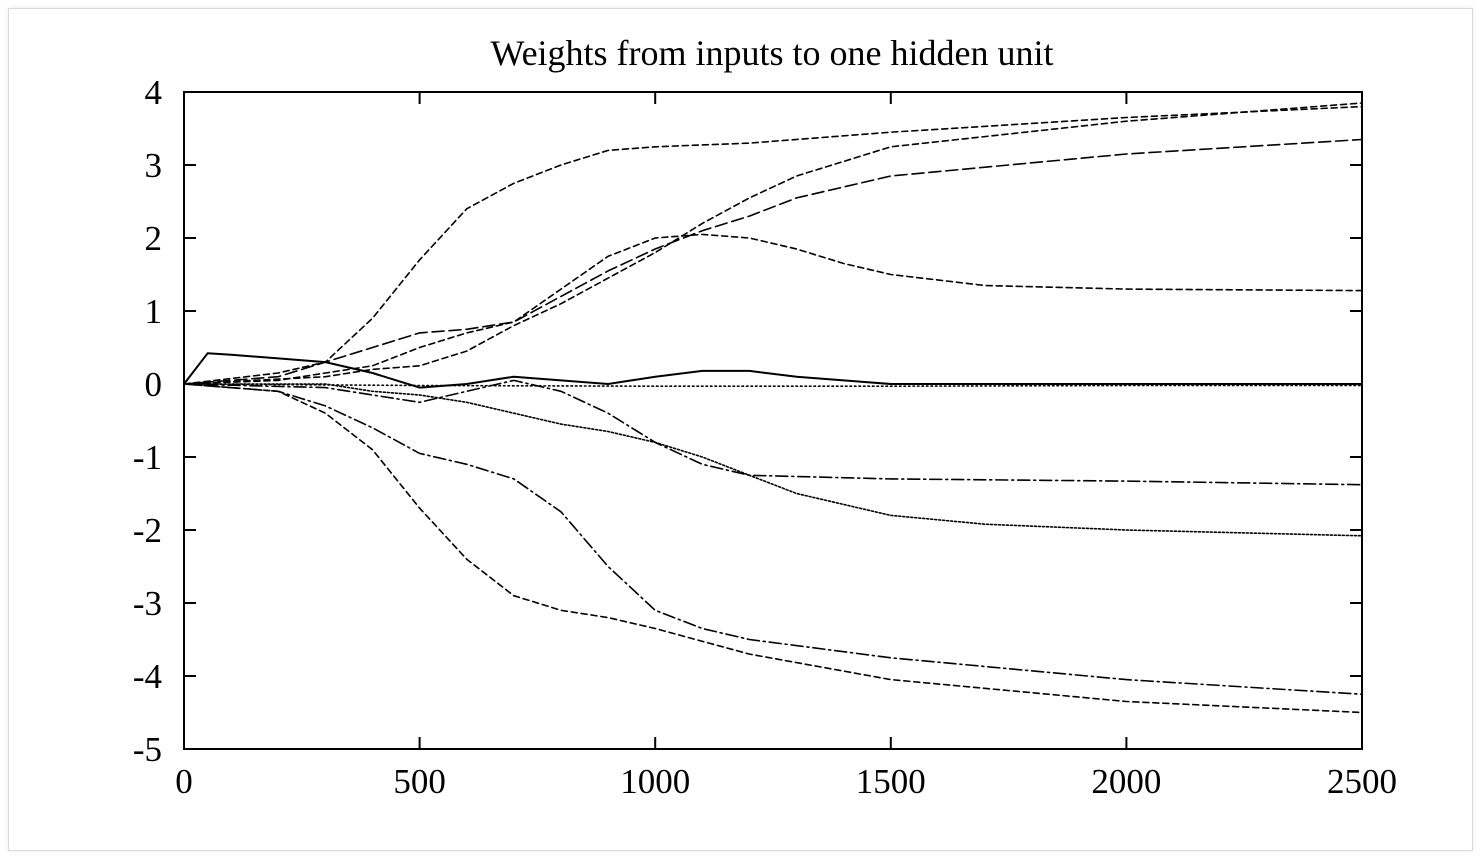 This screenshot has height=861, width=1483. I want to click on y-tick-label: 2, so click(154, 238).